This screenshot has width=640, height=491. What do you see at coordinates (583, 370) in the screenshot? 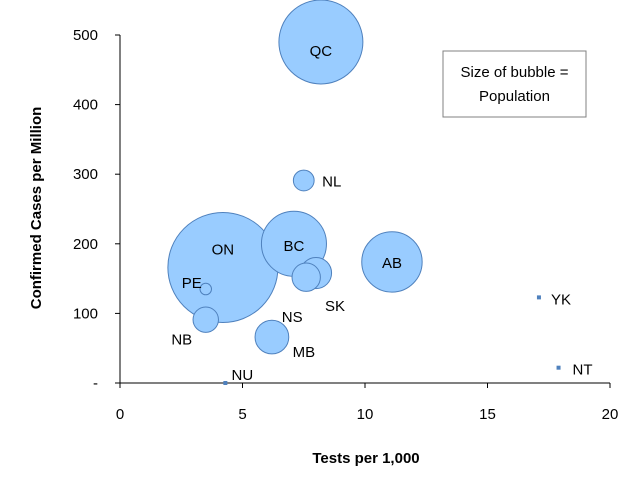
I see `bubble-label-nt: NT` at bounding box center [583, 370].